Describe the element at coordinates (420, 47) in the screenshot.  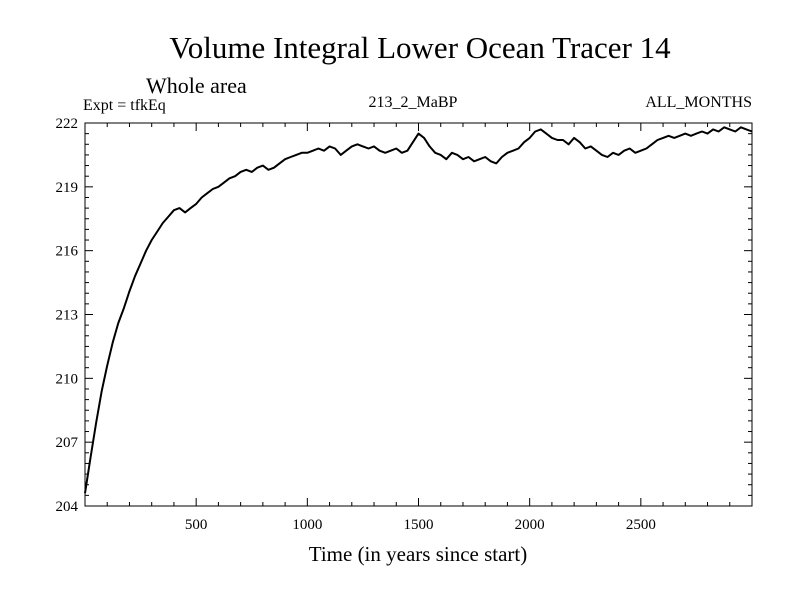
I see `chart-title: Volume Integral Lower Ocean Tracer 14` at that location.